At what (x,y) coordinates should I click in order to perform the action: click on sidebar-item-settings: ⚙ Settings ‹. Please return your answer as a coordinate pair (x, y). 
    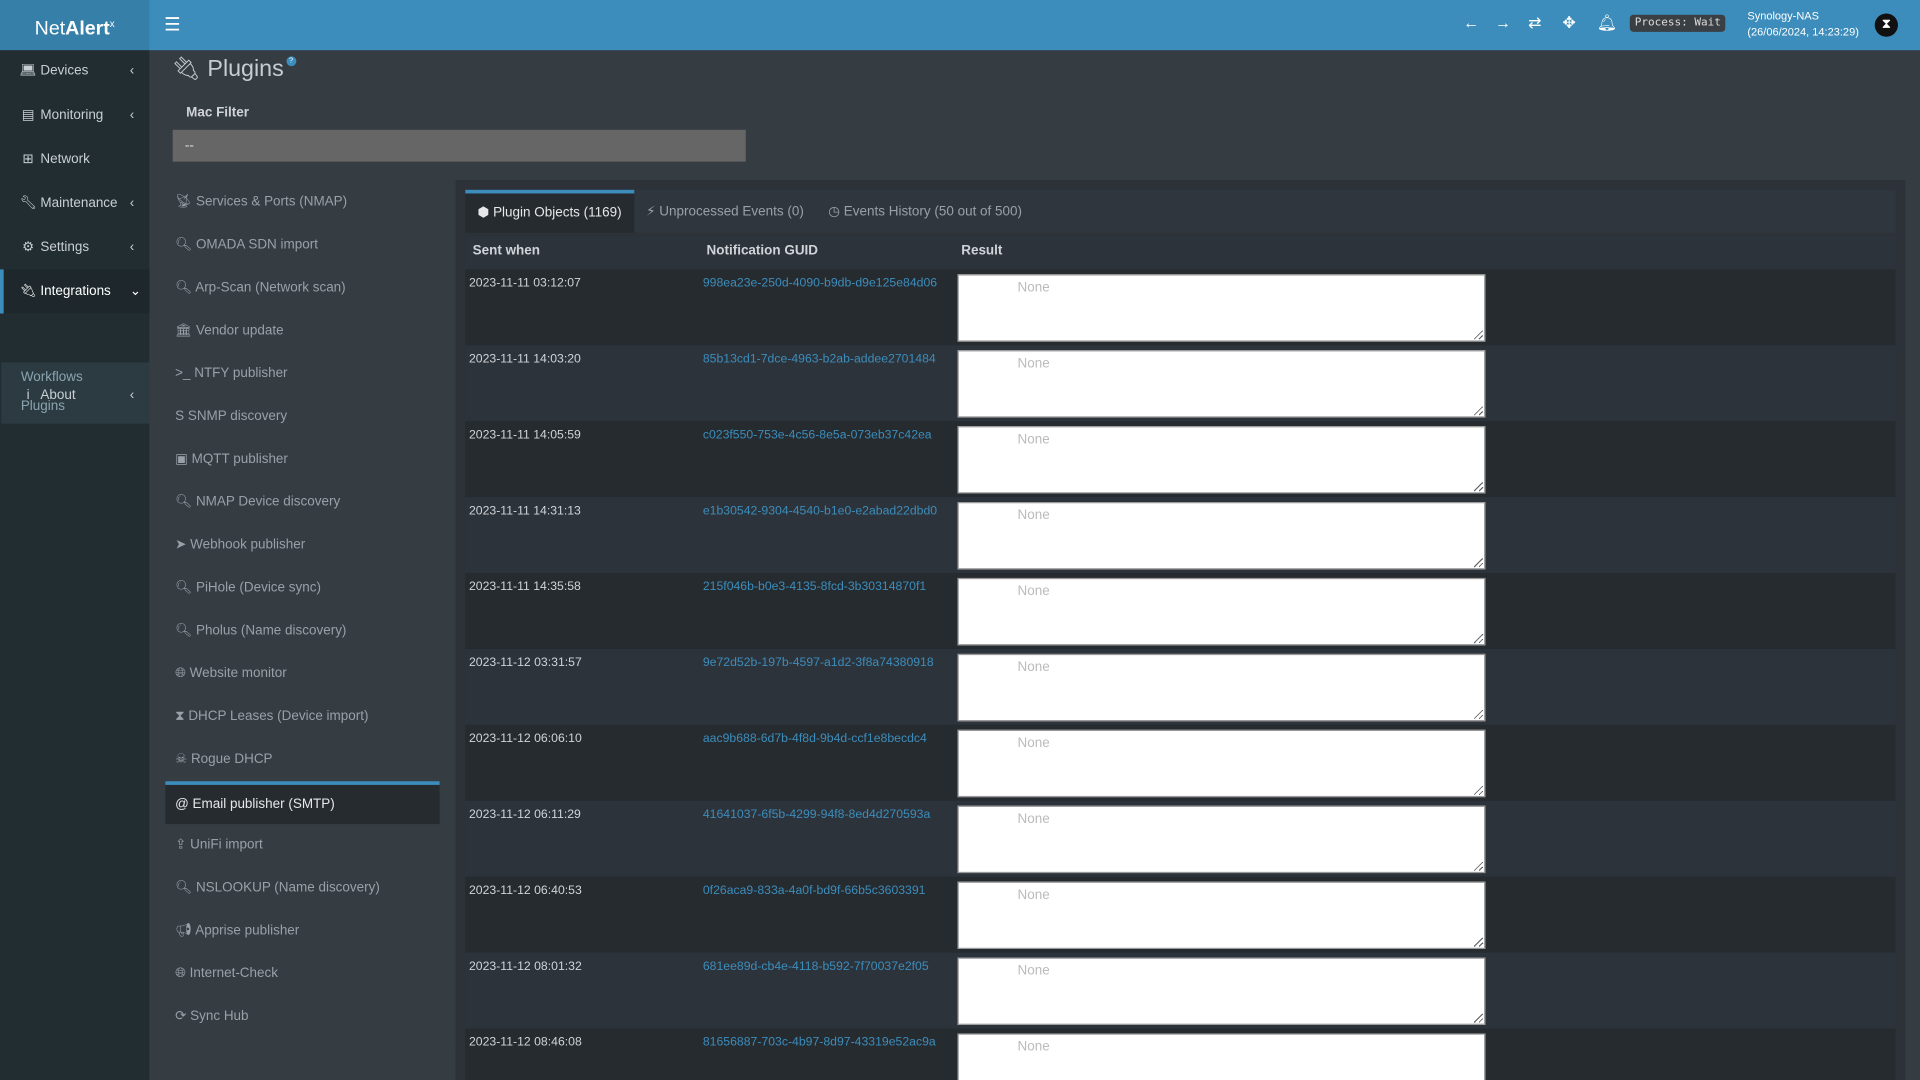
    Looking at the image, I should click on (74, 247).